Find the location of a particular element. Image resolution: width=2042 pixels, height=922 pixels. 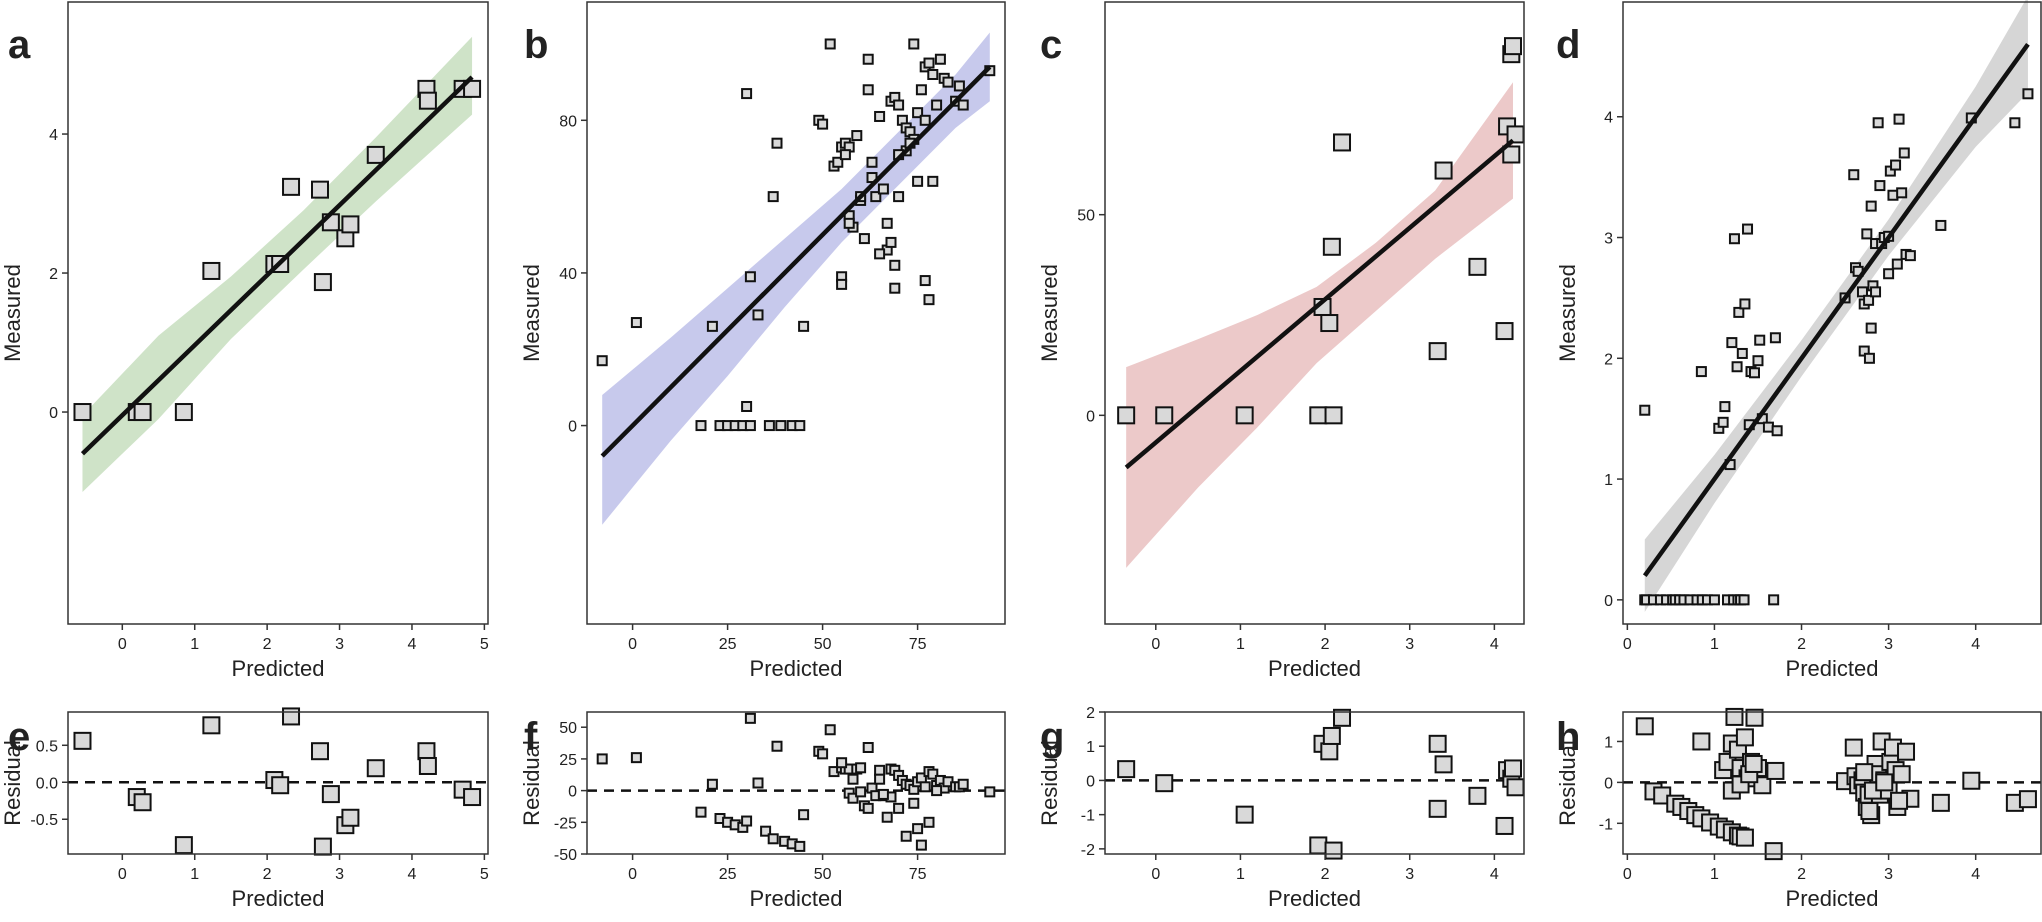

y-tick-label-a: 0 is located at coordinates (53, 413).